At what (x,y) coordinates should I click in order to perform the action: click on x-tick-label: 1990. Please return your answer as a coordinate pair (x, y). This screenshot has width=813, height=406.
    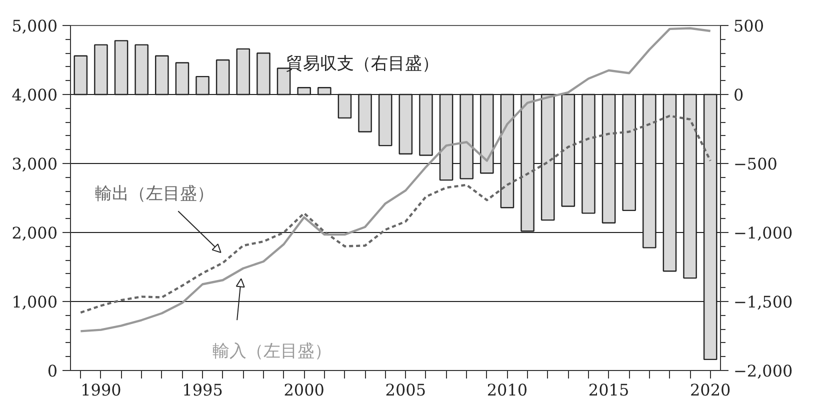
    Looking at the image, I should click on (101, 390).